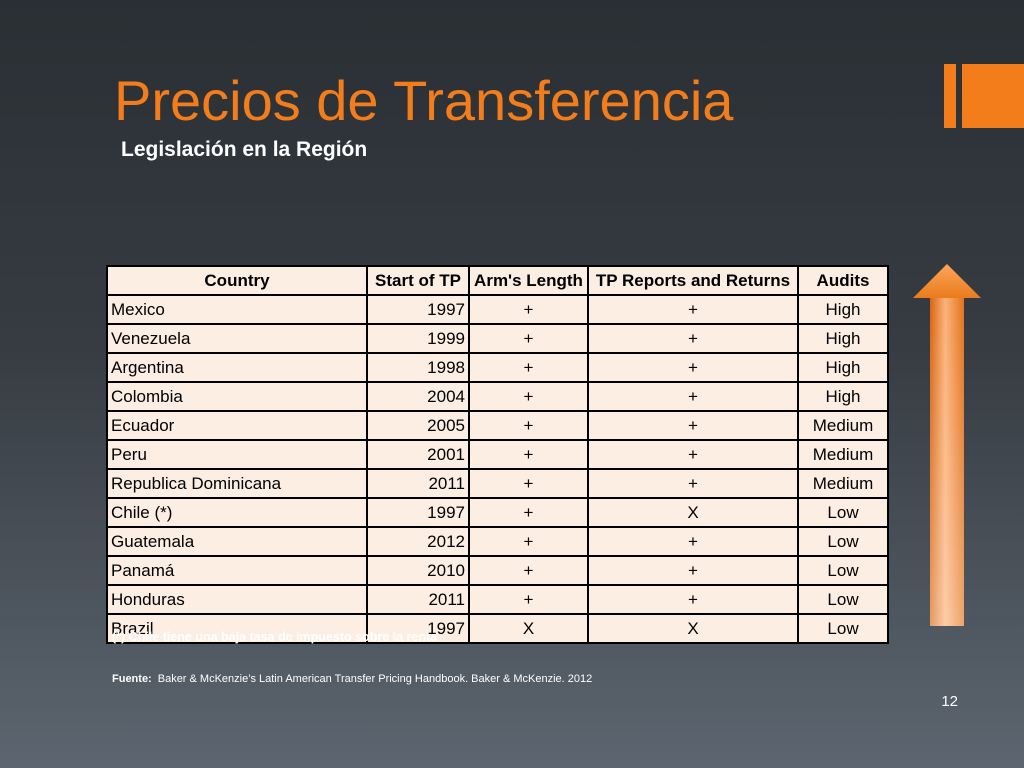  What do you see at coordinates (237, 309) in the screenshot?
I see `cell-country: Mexico` at bounding box center [237, 309].